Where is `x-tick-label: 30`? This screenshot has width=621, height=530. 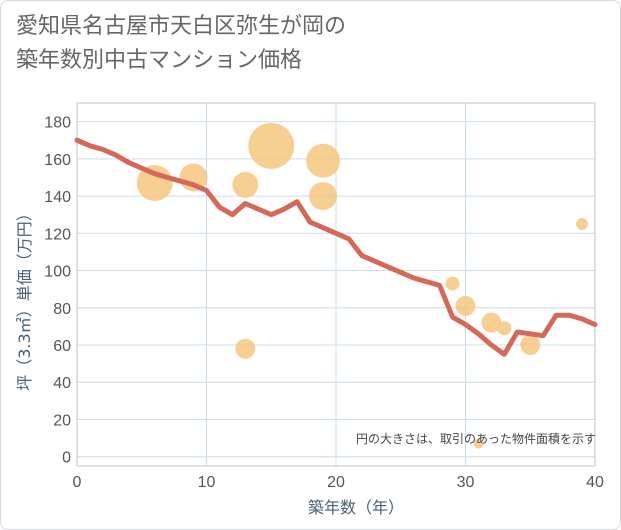
x-tick-label: 30 is located at coordinates (466, 482).